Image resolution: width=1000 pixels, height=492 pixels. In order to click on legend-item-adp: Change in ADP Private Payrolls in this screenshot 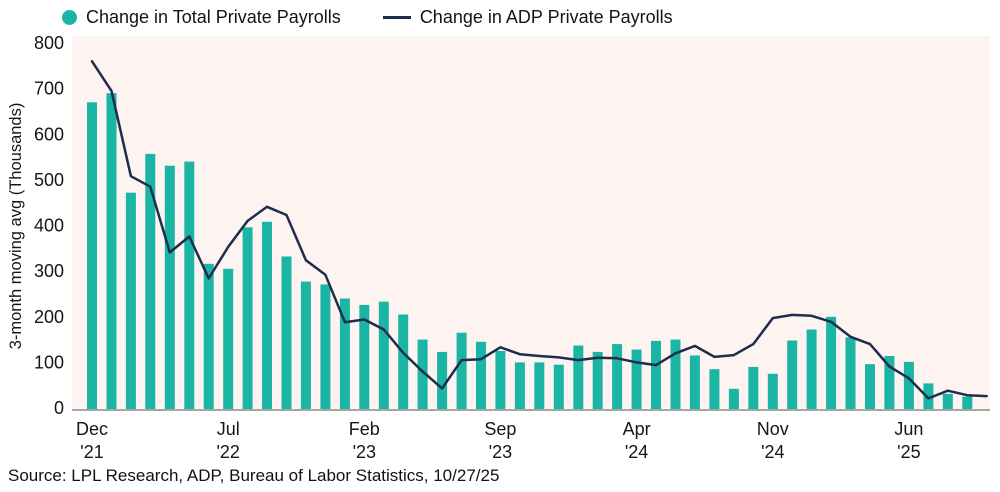, I will do `click(527, 17)`.